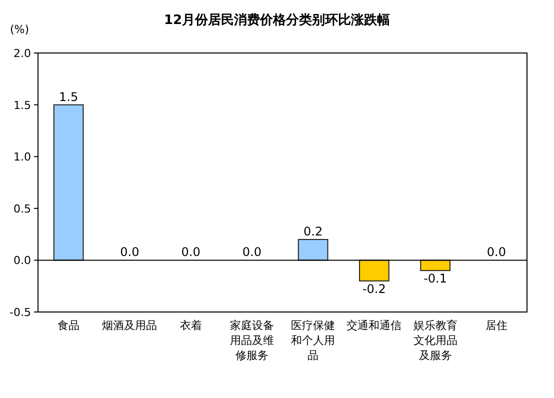 This screenshot has width=554, height=398. What do you see at coordinates (496, 325) in the screenshot?
I see `x-tick-label: 居住` at bounding box center [496, 325].